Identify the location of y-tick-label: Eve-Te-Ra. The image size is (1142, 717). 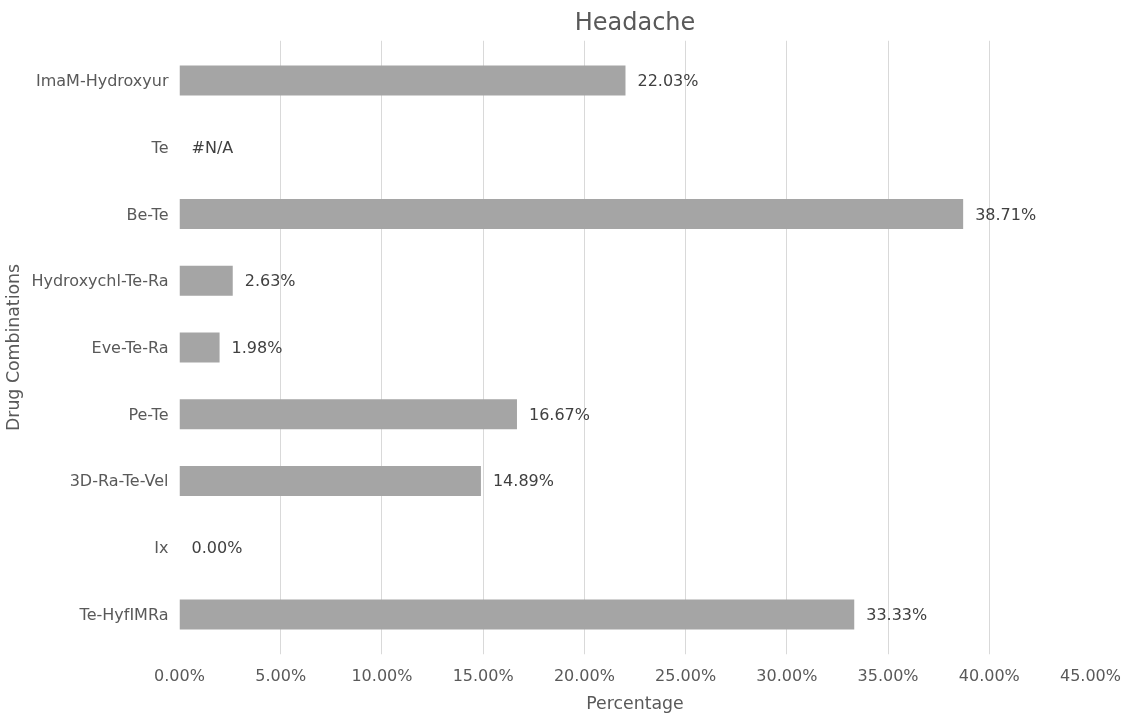
(130, 347).